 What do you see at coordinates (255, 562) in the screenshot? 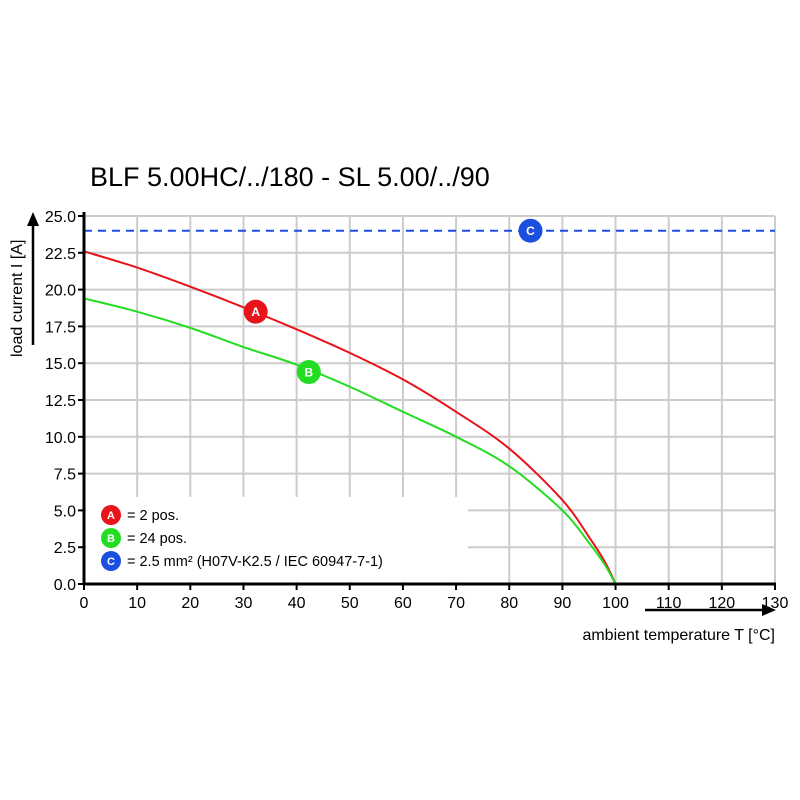
I see `legend-entry-c: = 2.5 mm² (H07V-K2.5 / IEC 60947-7-1)` at bounding box center [255, 562].